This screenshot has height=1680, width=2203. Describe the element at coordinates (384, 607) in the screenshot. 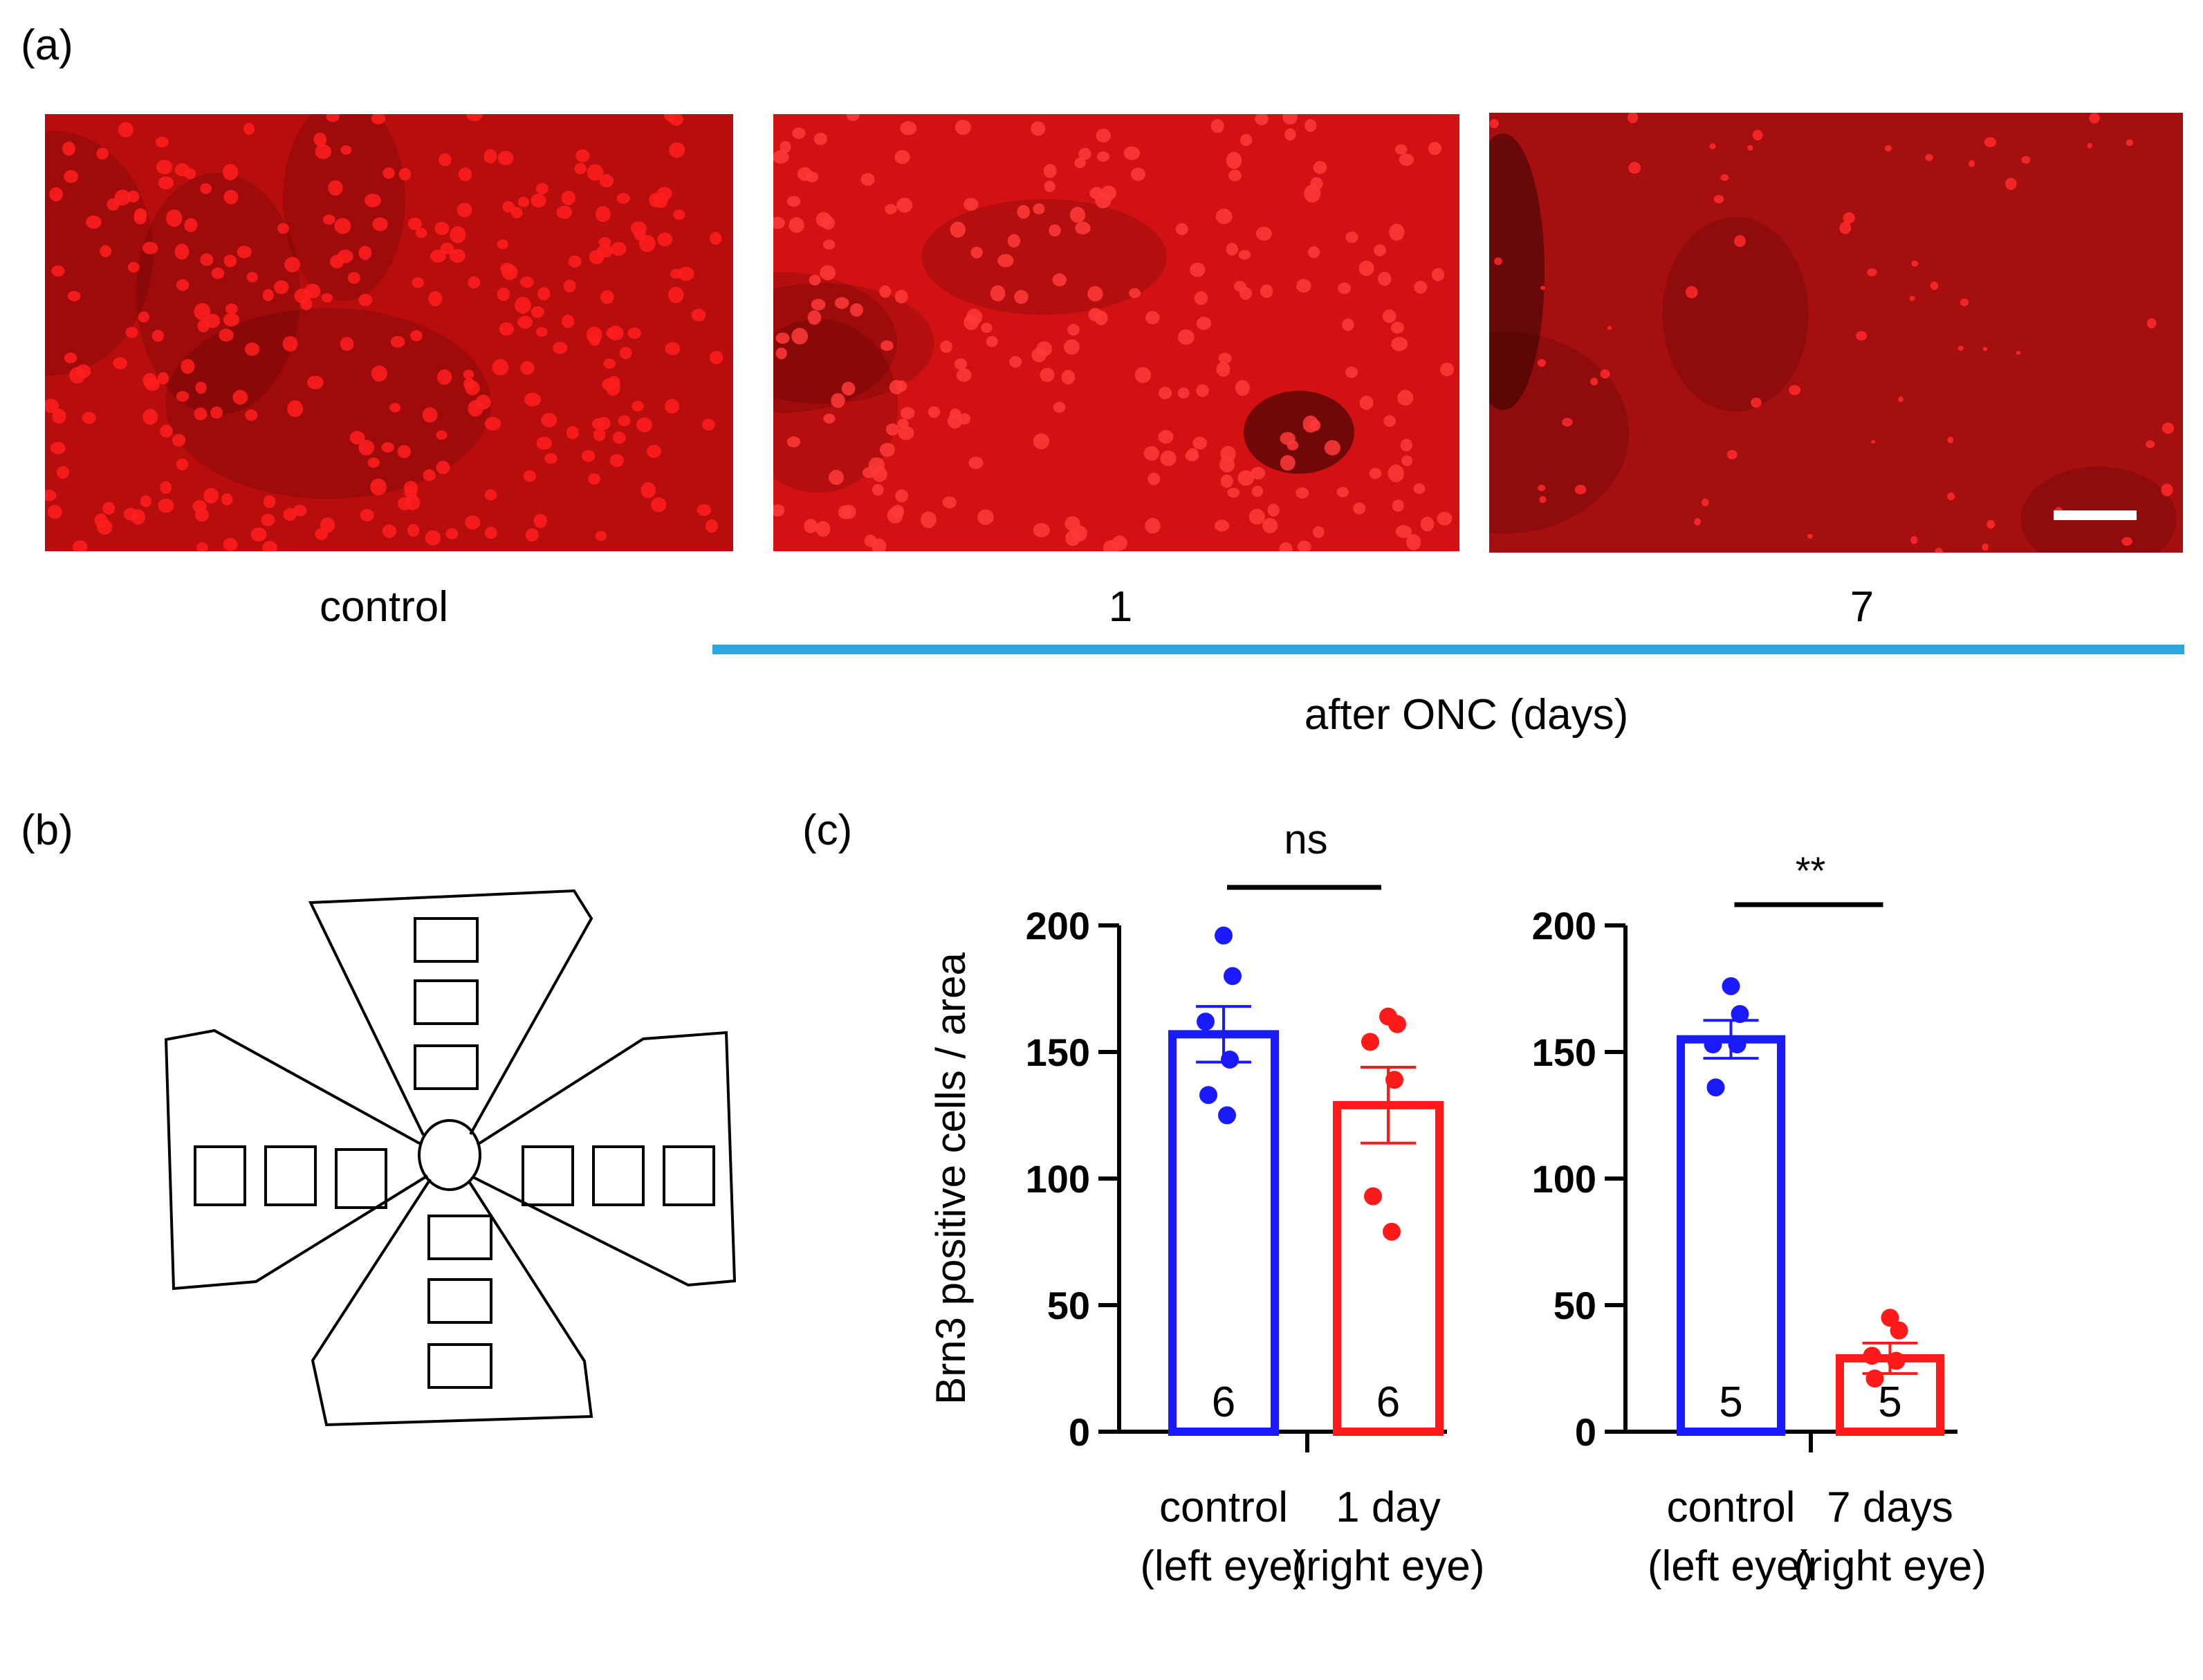

I see `caption-control: control` at that location.